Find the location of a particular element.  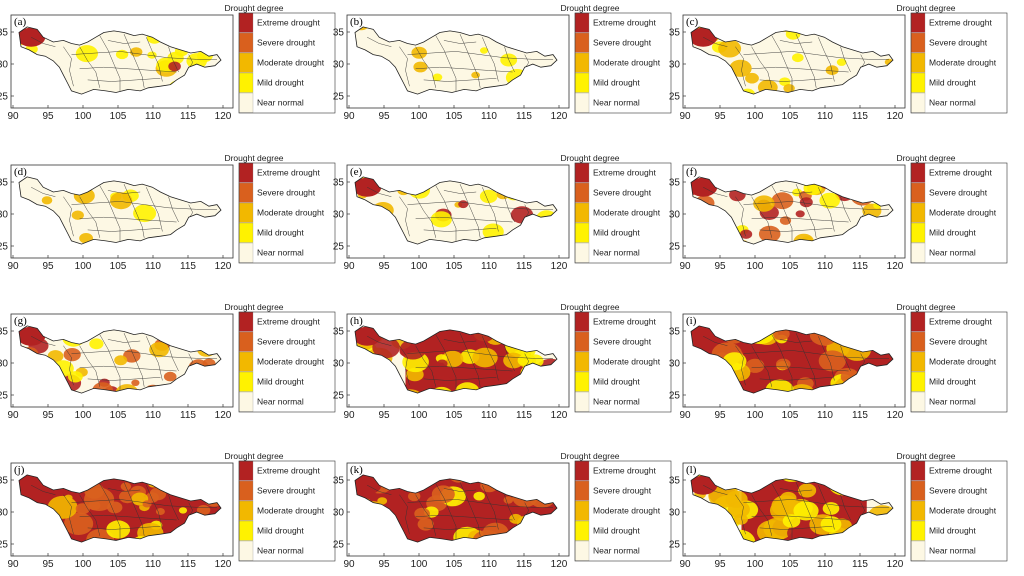

x-tick-label: 115 is located at coordinates (860, 415).